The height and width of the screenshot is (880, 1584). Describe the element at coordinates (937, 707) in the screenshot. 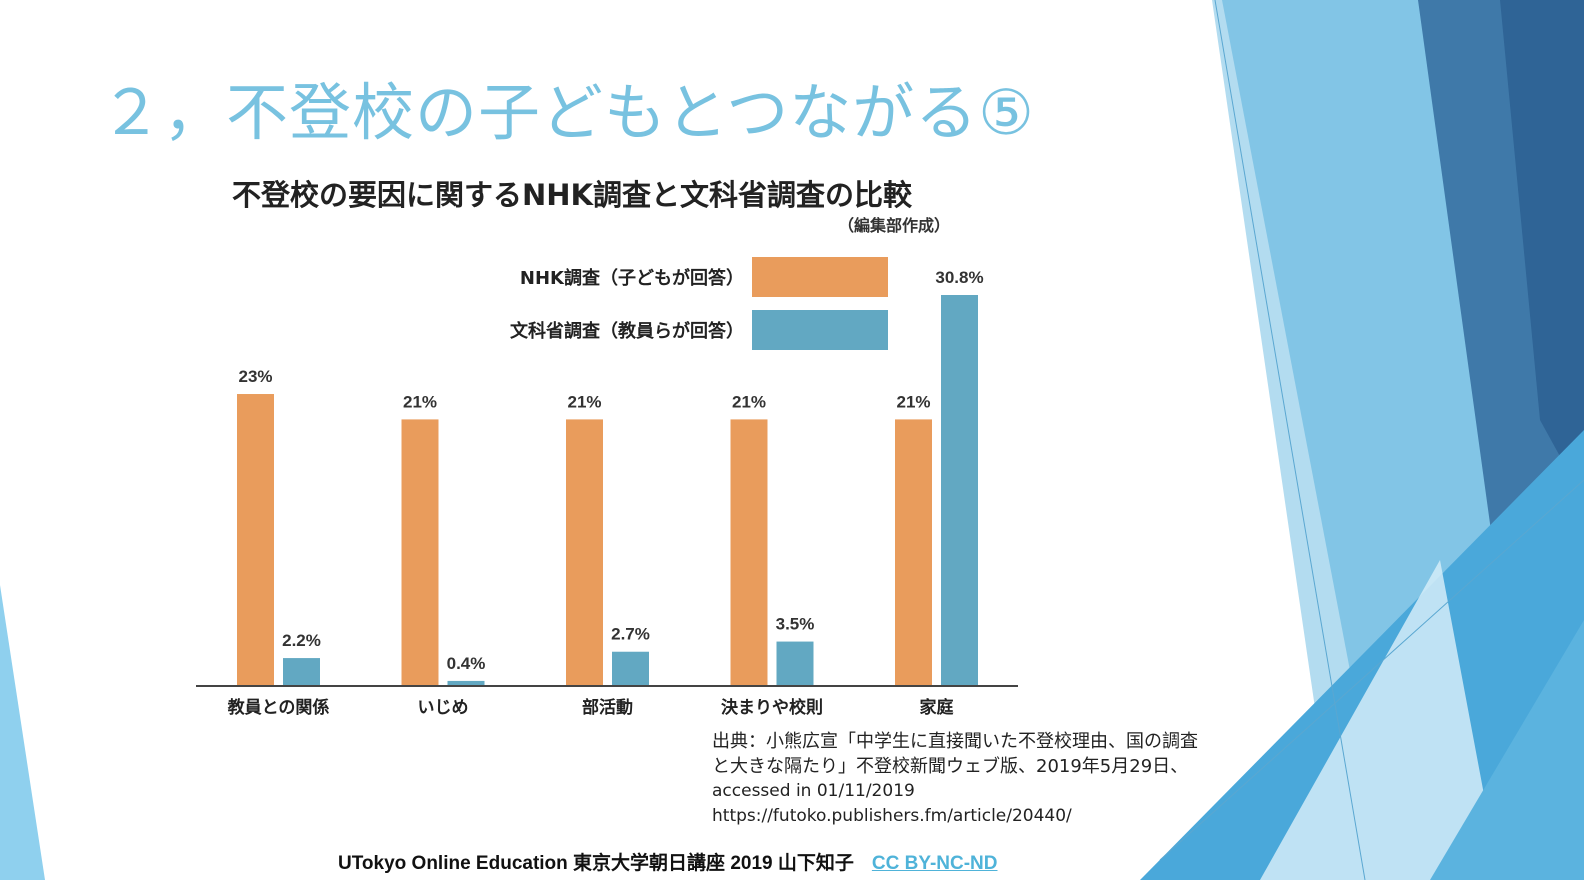

I see `category-label-4: 家庭` at that location.